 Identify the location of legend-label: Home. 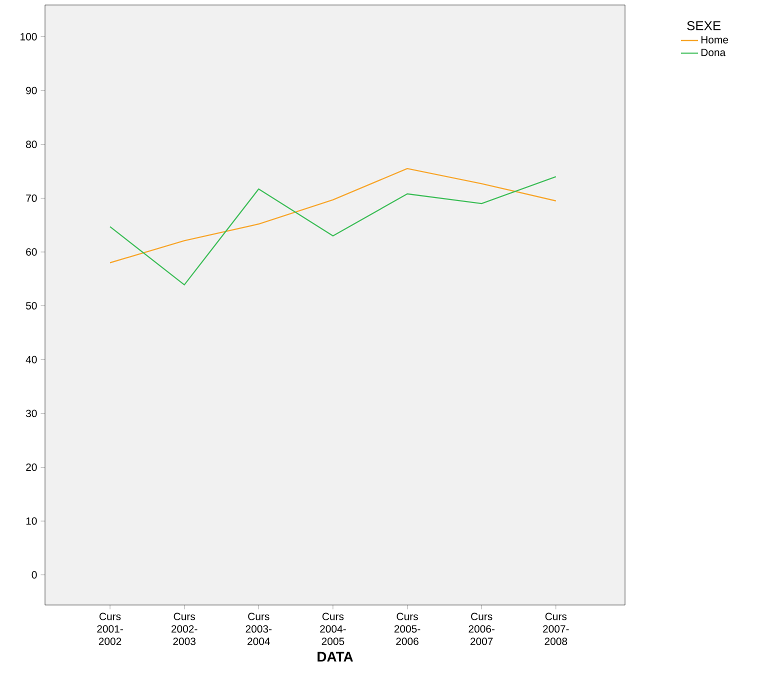
(714, 40).